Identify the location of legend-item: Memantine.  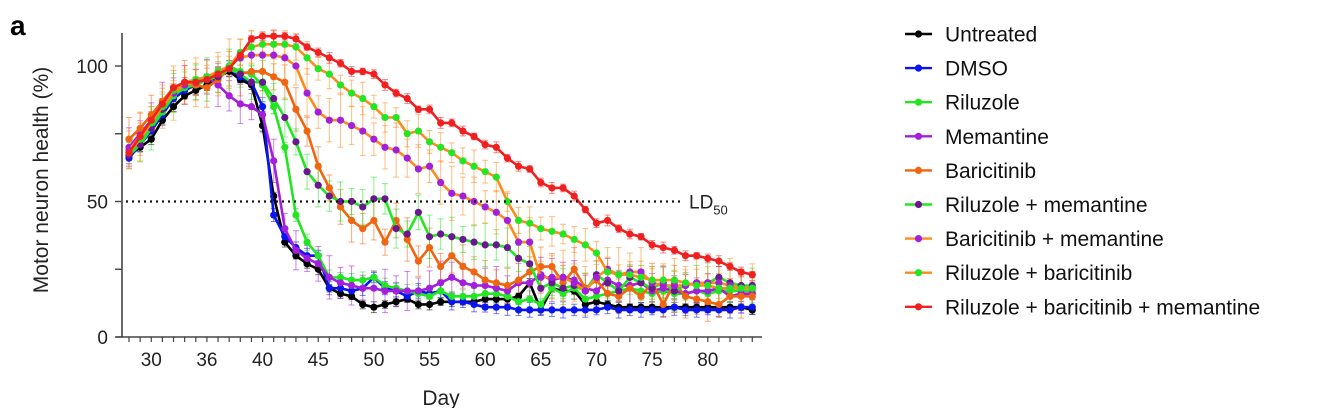
(977, 137).